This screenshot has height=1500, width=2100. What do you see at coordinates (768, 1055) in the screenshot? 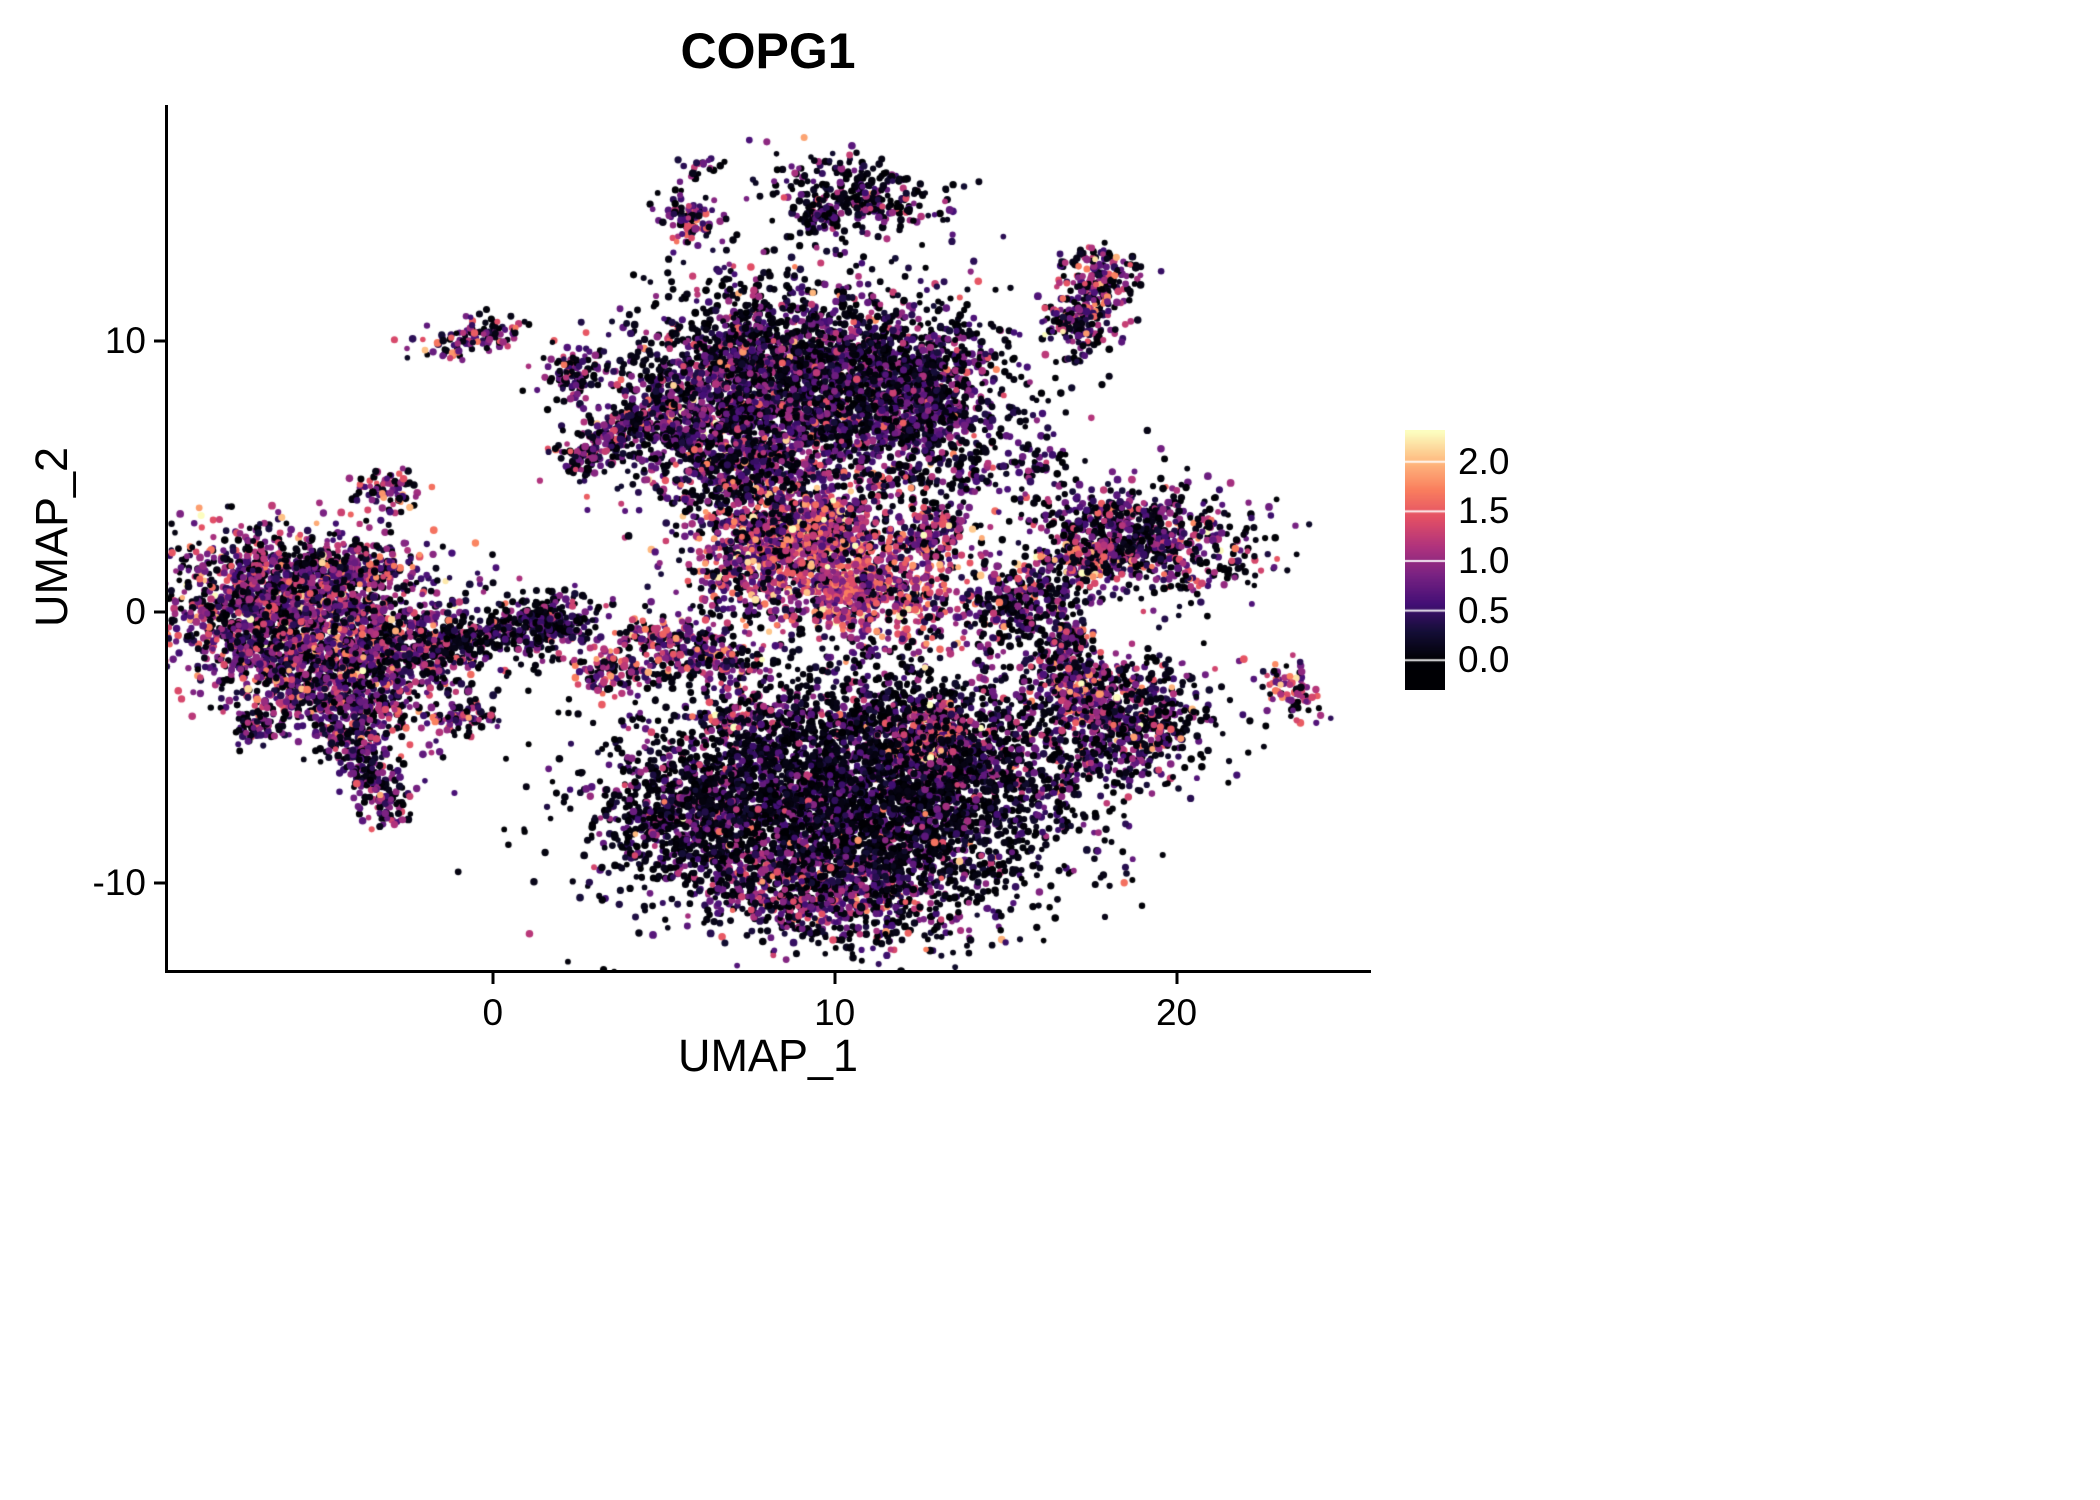
I see `x-axis-title: UMAP_1` at bounding box center [768, 1055].